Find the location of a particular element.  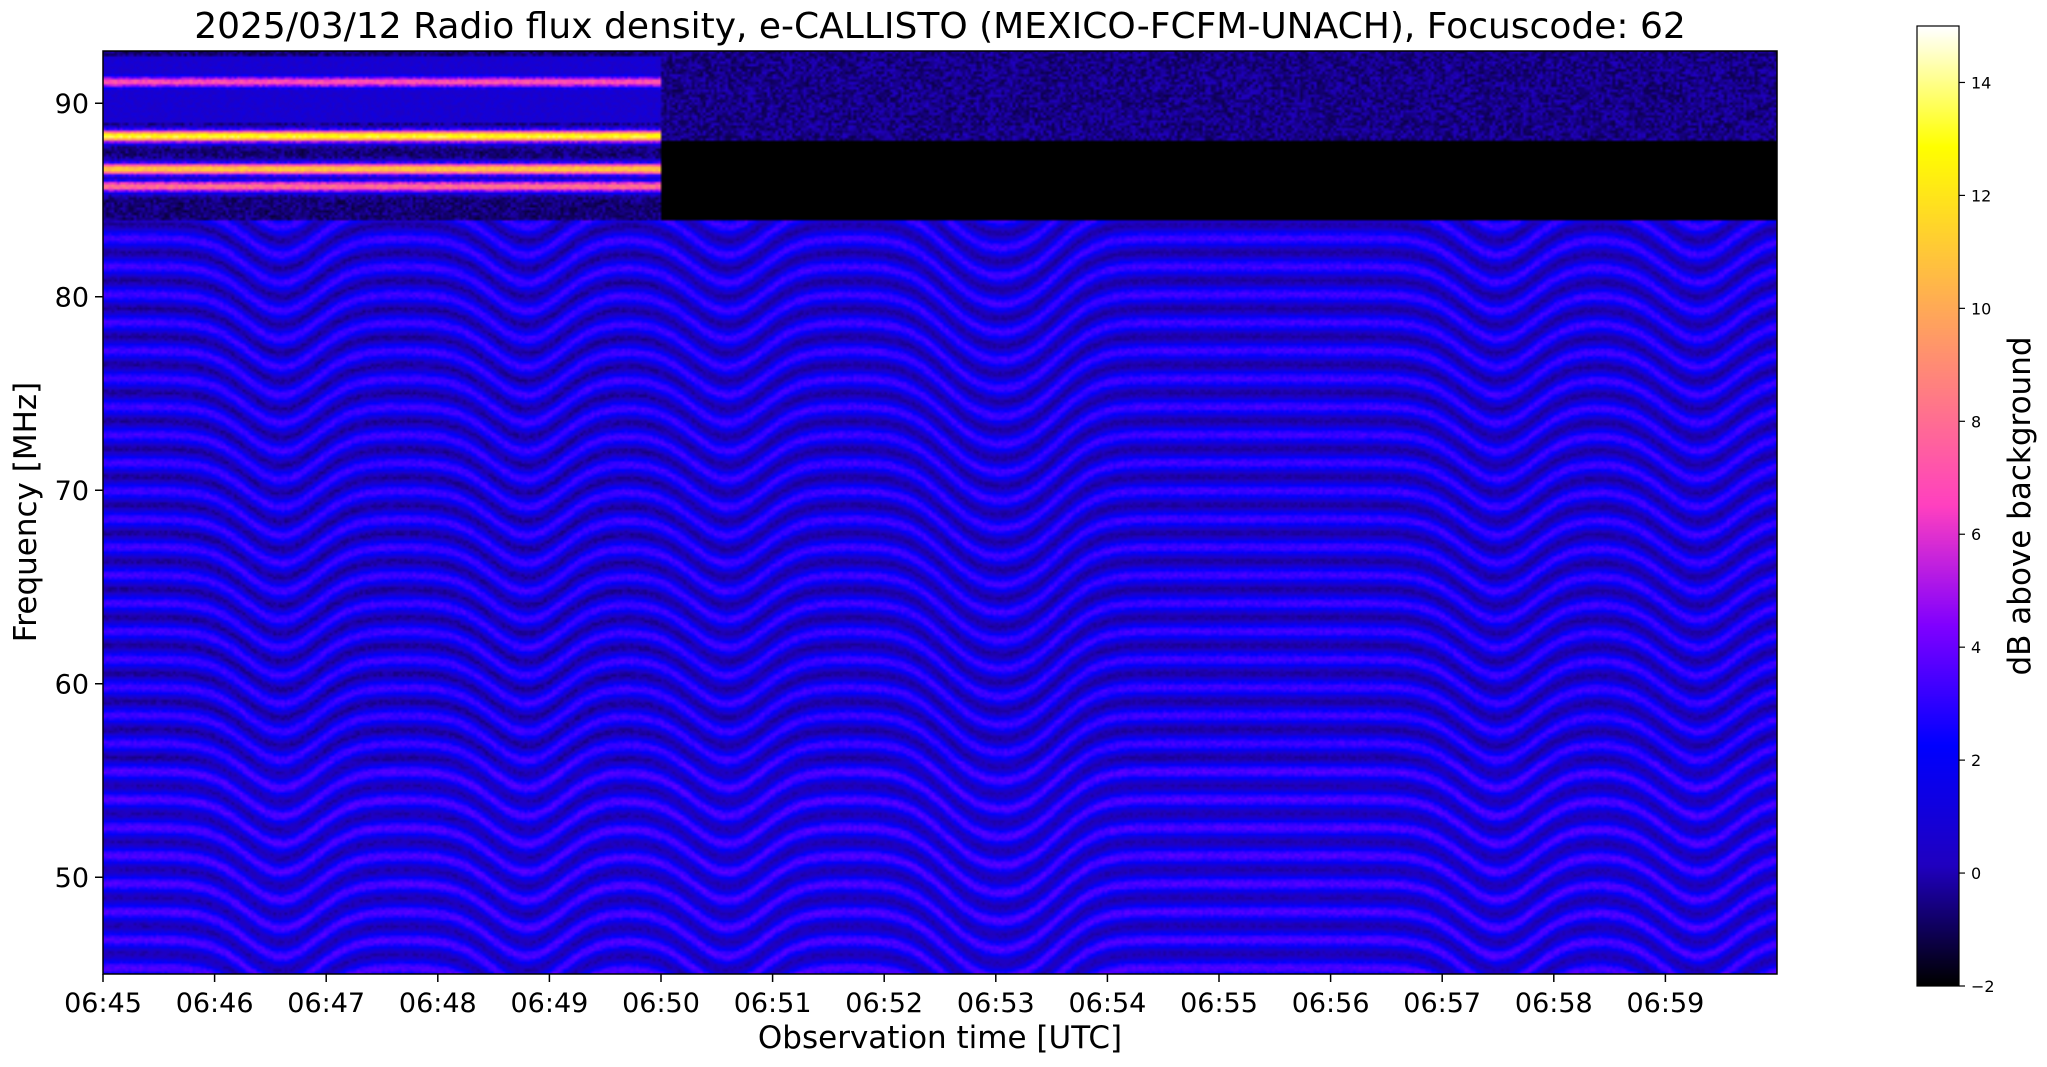

x-tick-label: 06:48 is located at coordinates (438, 1003).